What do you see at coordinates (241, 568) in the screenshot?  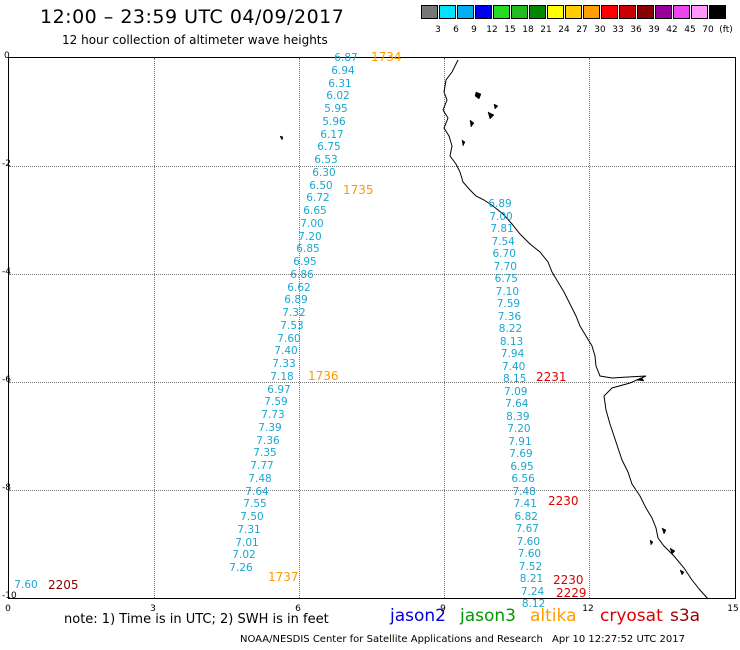 I see `altika-wave-height: 7.26` at bounding box center [241, 568].